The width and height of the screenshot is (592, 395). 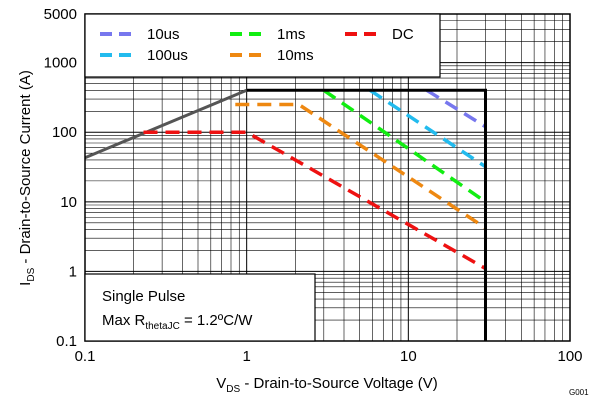 What do you see at coordinates (27, 178) in the screenshot?
I see `y-axis-label: IDS - Drain-to-Source Current (A)` at bounding box center [27, 178].